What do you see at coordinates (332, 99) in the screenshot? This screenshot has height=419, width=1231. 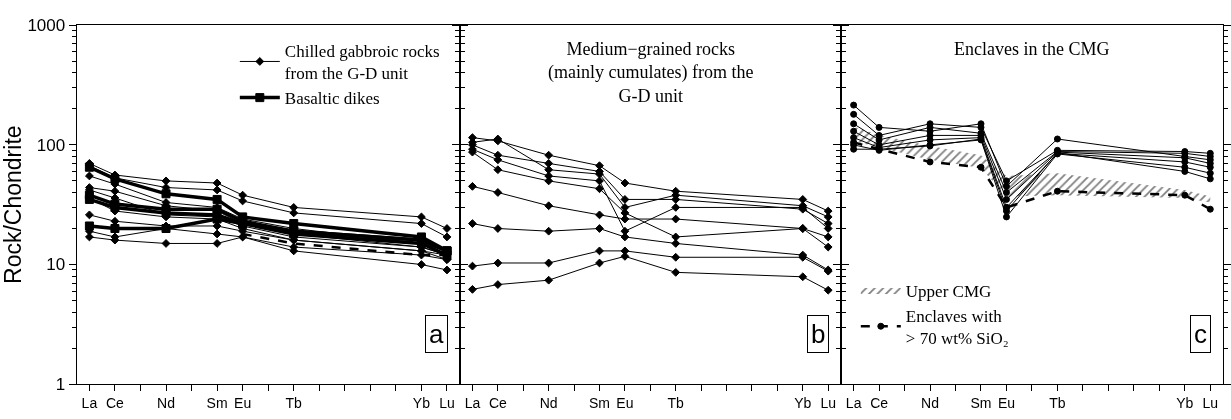 I see `legend-label: Basaltic dikes` at bounding box center [332, 99].